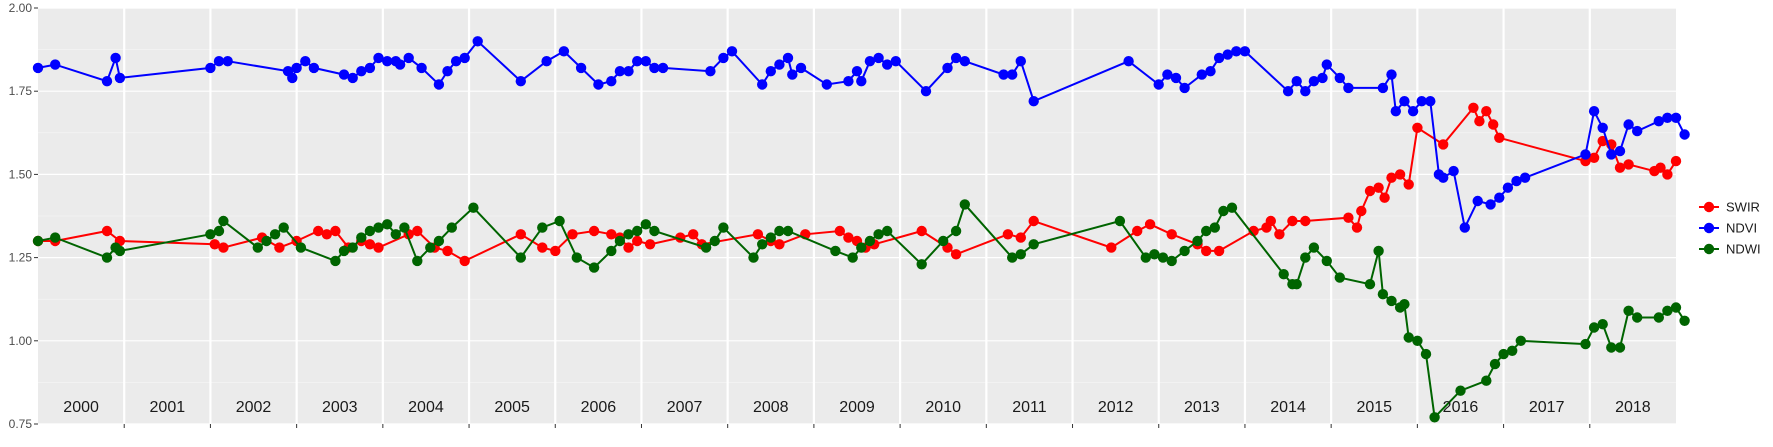 The image size is (1773, 447). What do you see at coordinates (1633, 407) in the screenshot?
I see `year-label: 2018` at bounding box center [1633, 407].